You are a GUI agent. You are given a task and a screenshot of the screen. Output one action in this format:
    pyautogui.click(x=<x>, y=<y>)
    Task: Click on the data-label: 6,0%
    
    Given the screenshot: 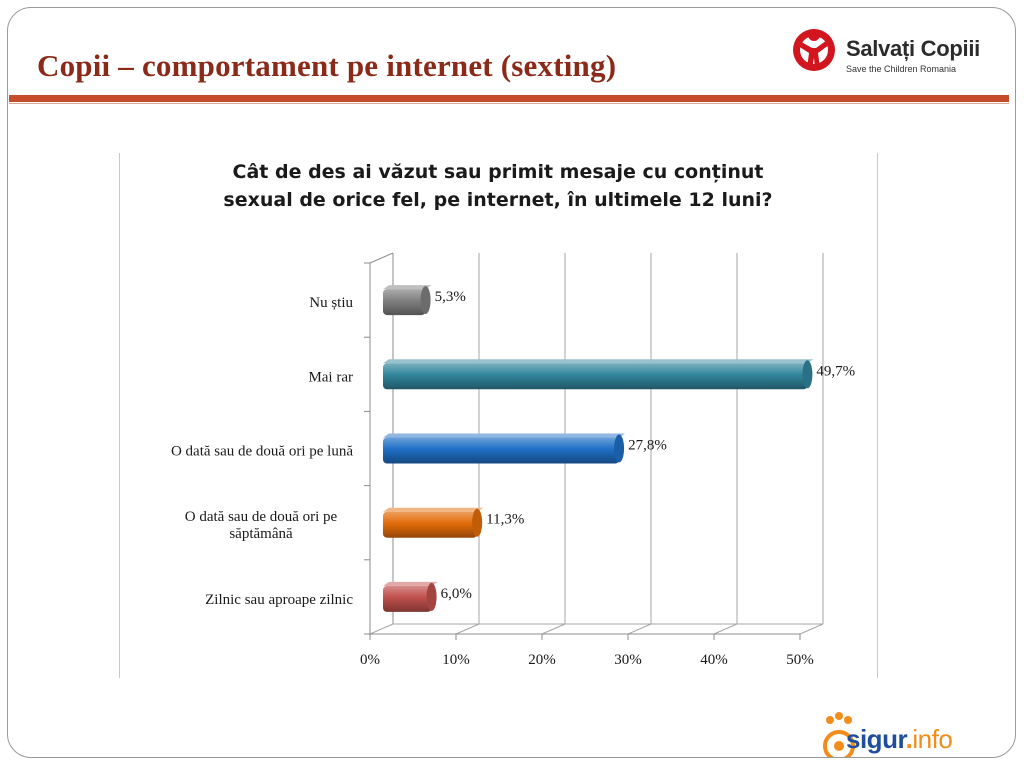 What is the action you would take?
    pyautogui.click(x=456, y=594)
    